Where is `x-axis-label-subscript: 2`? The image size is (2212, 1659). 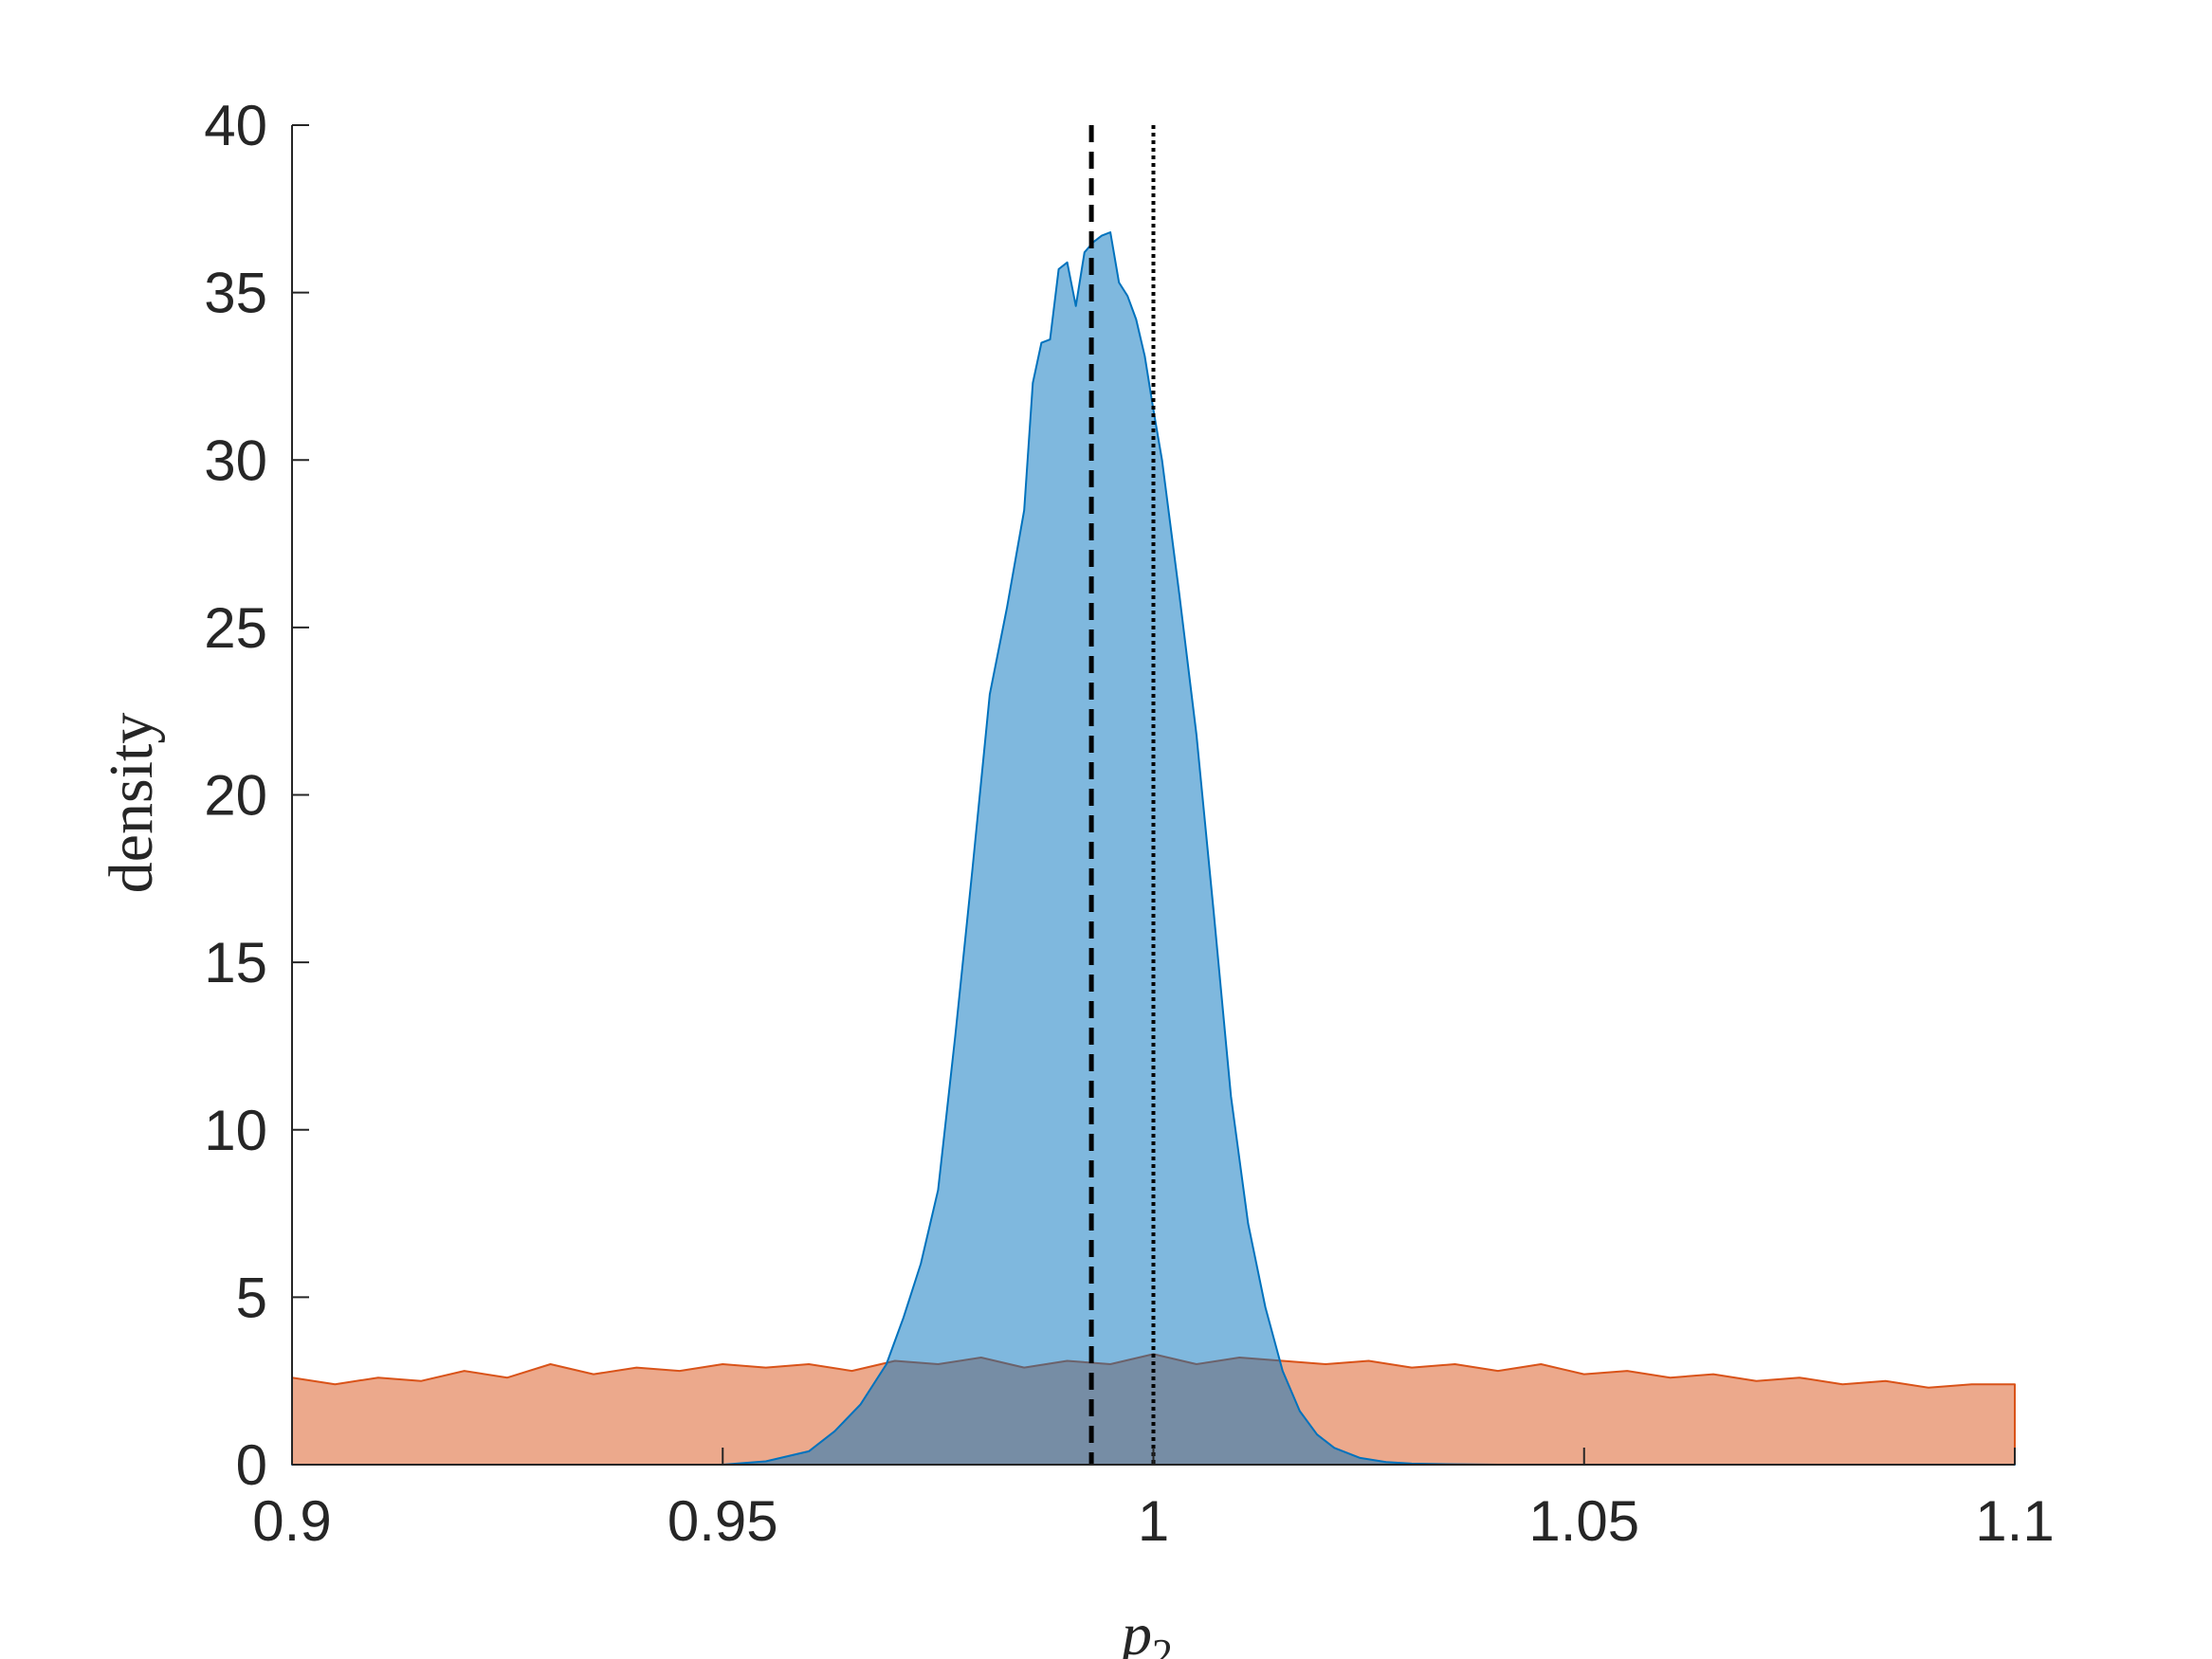 x-axis-label-subscript: 2 is located at coordinates (1162, 1645).